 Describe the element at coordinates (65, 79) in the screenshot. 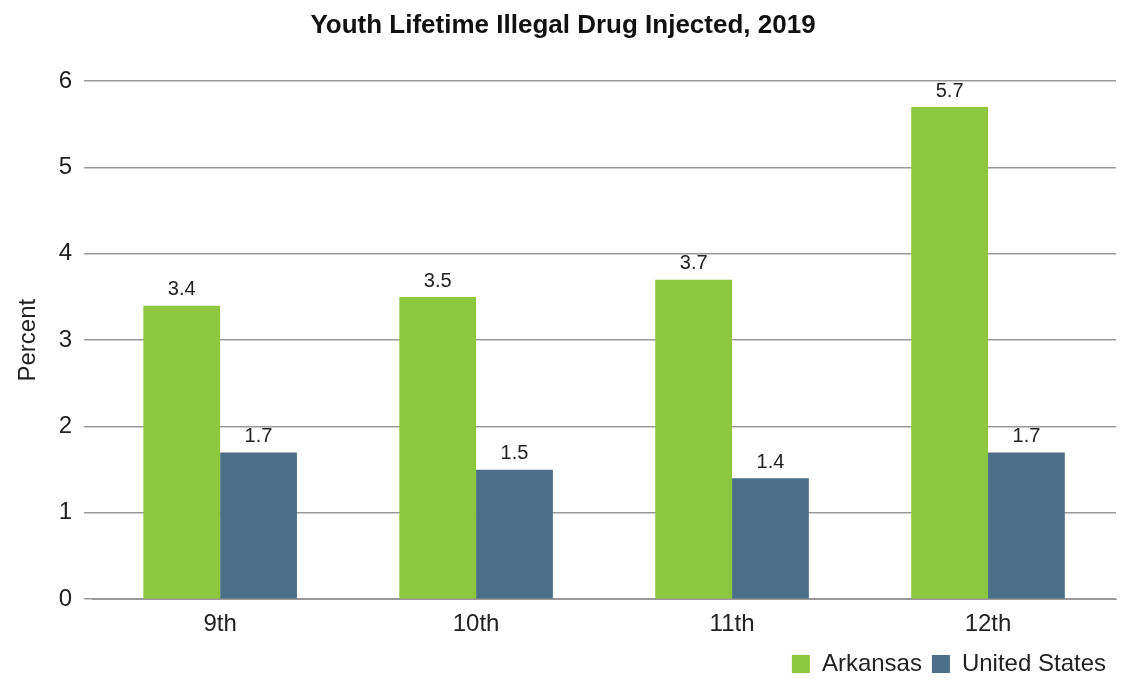

I see `y-tick-label: 6` at that location.